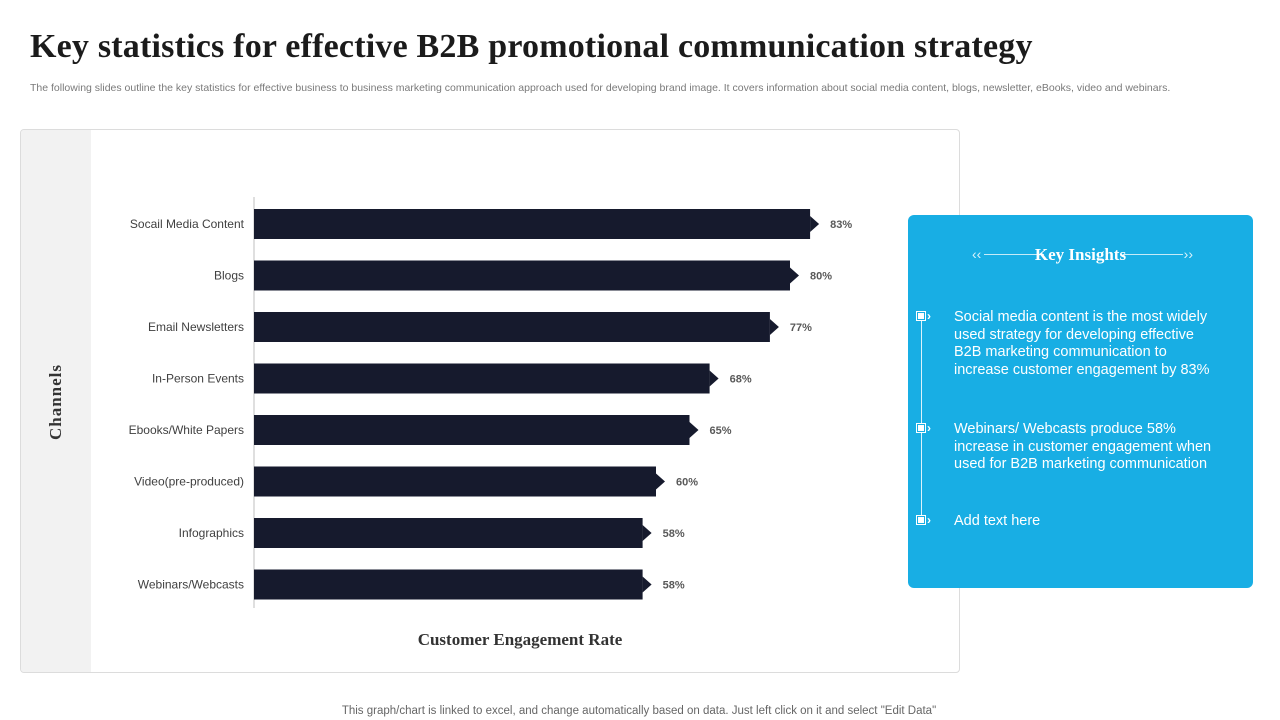 This screenshot has height=720, width=1280. I want to click on category-tick-label: Webinars/Webcasts, so click(191, 585).